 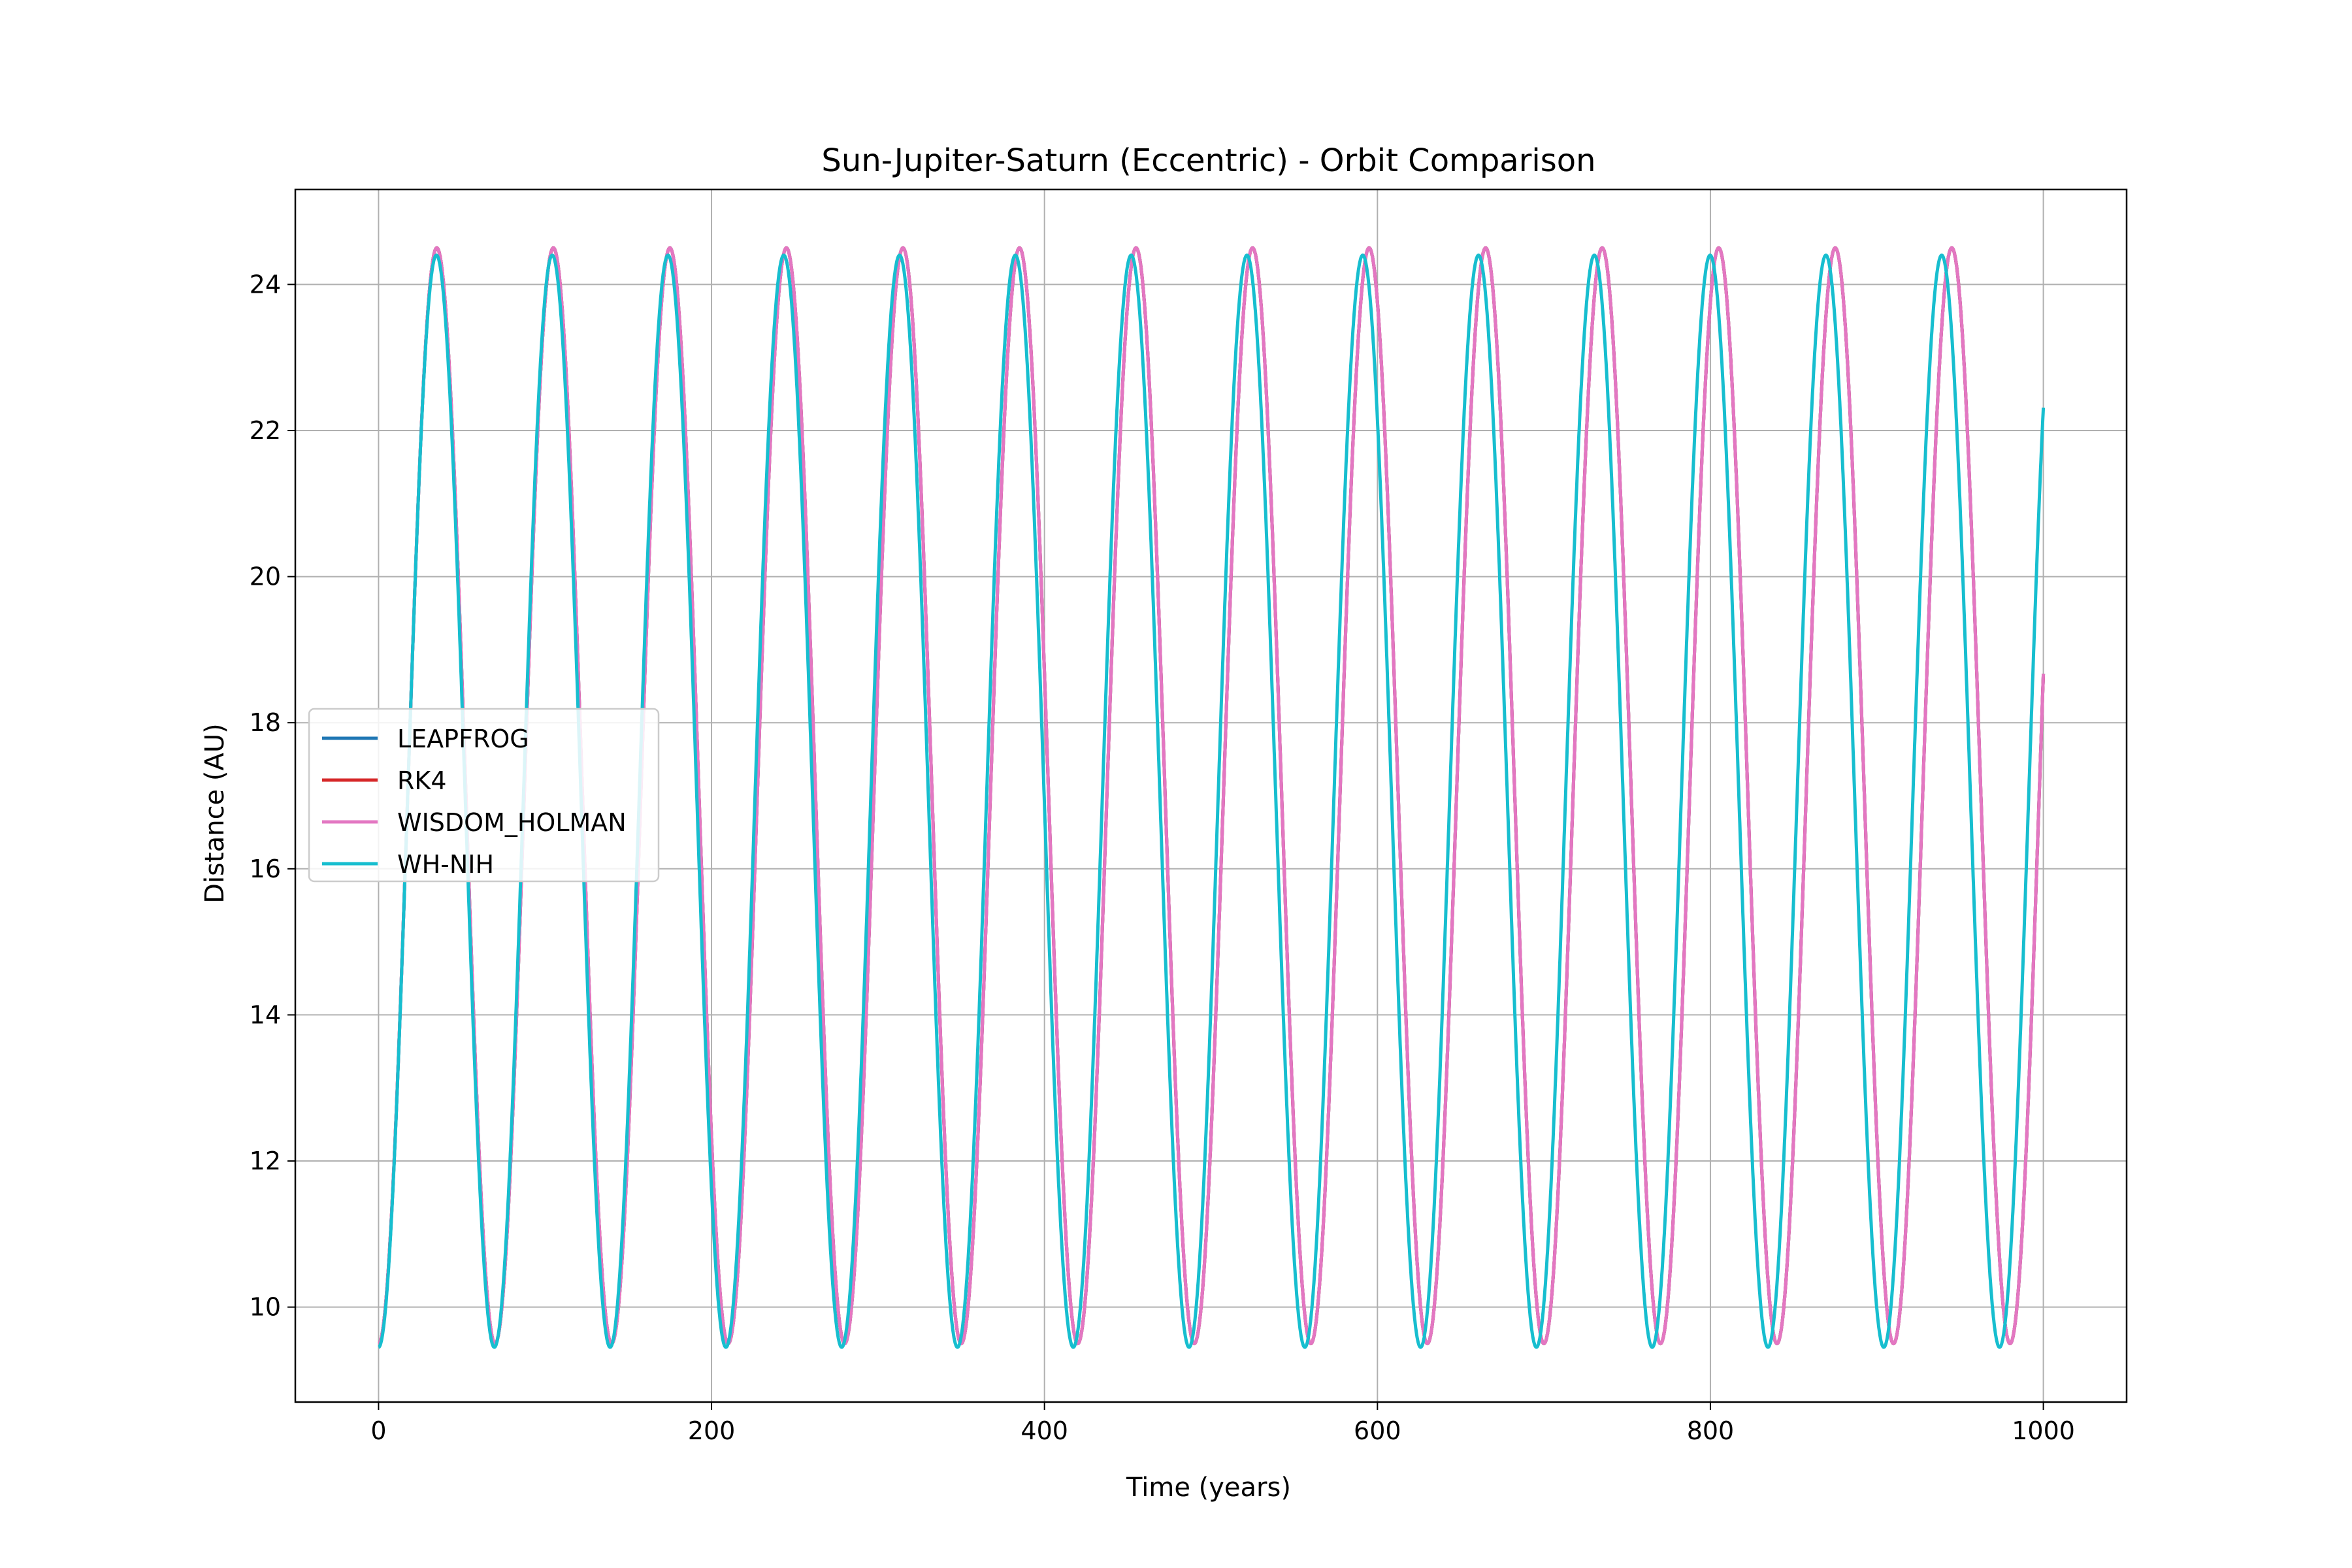 I want to click on y-tick-label: 14, so click(x=265, y=1014).